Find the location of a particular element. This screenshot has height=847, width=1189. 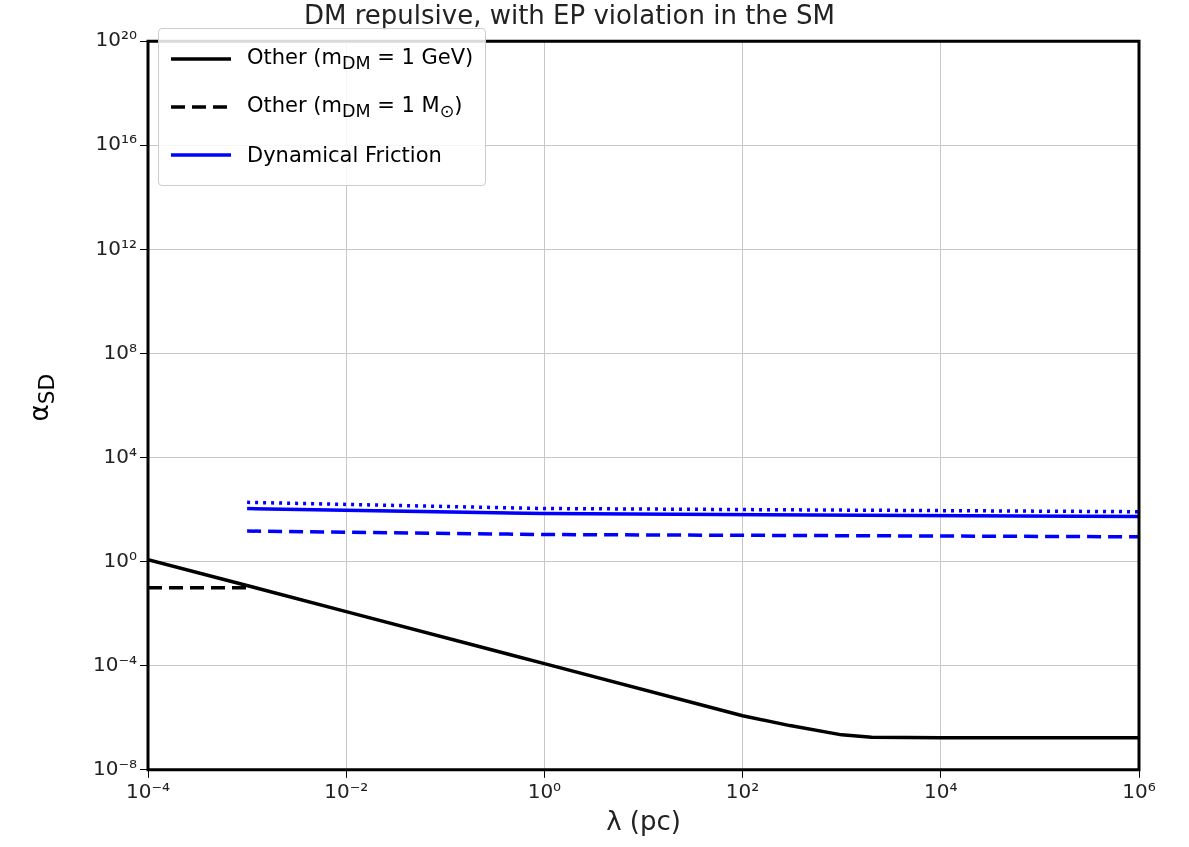

y-tick-label: 10⁸ is located at coordinates (120, 351).